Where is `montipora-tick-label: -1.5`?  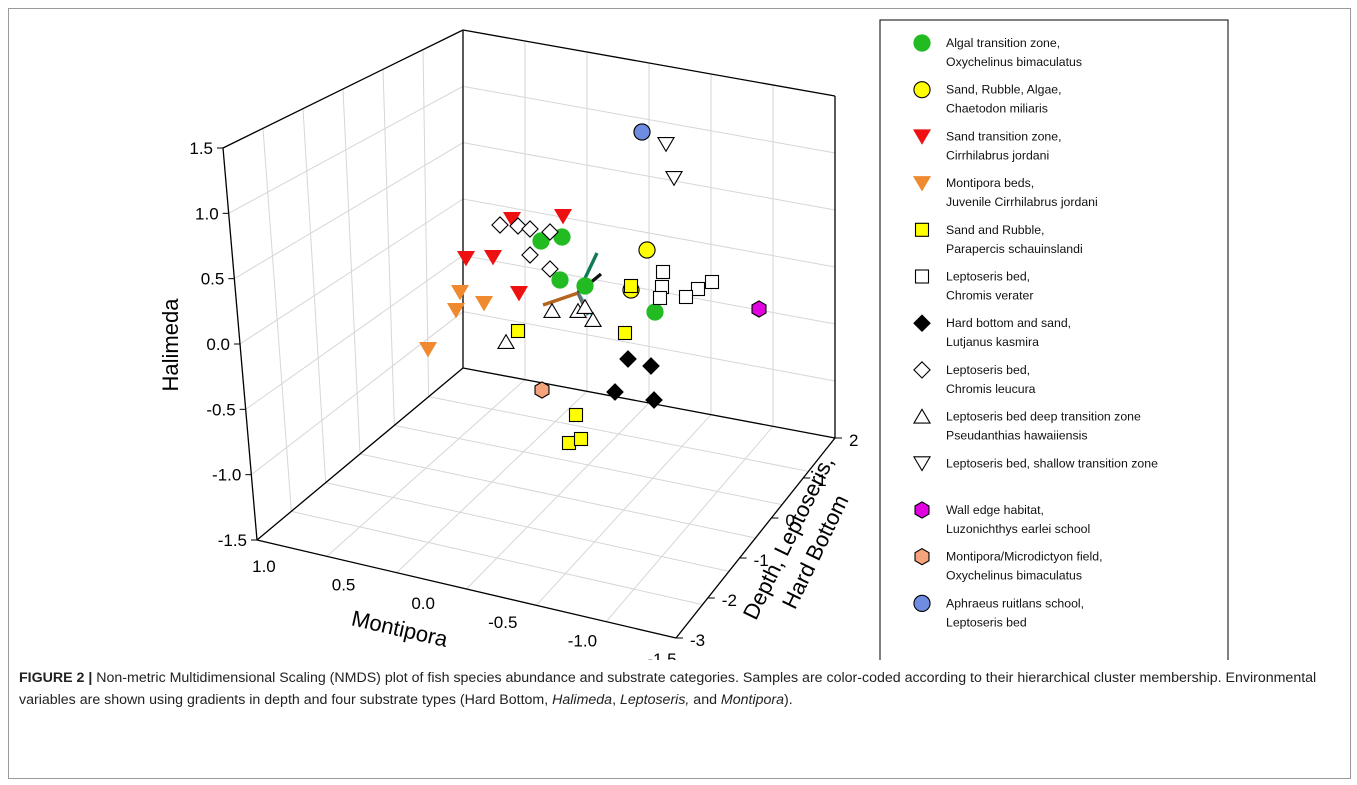 montipora-tick-label: -1.5 is located at coordinates (661, 655).